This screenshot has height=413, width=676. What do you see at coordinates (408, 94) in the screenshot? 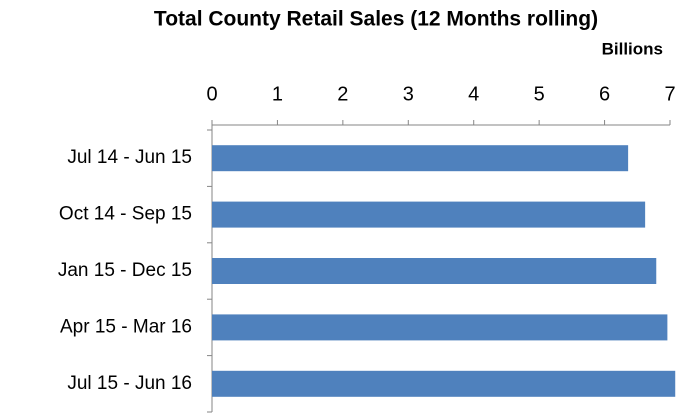
I see `x-tick-label: 3` at bounding box center [408, 94].